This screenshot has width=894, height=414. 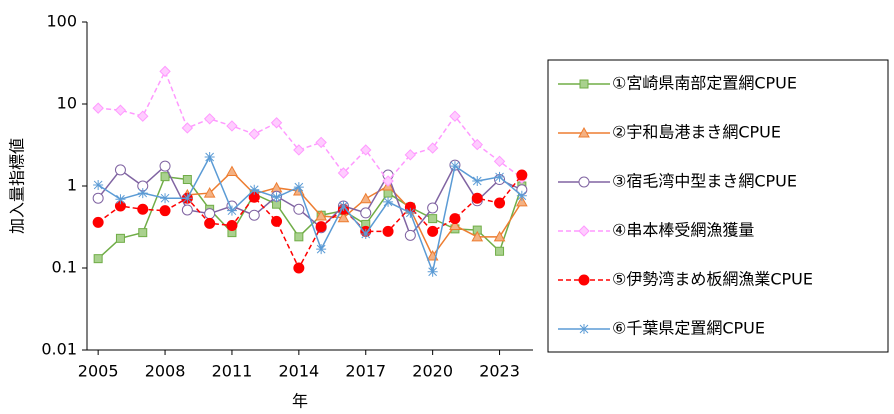 I want to click on x-tick-label: 2005, so click(x=98, y=371).